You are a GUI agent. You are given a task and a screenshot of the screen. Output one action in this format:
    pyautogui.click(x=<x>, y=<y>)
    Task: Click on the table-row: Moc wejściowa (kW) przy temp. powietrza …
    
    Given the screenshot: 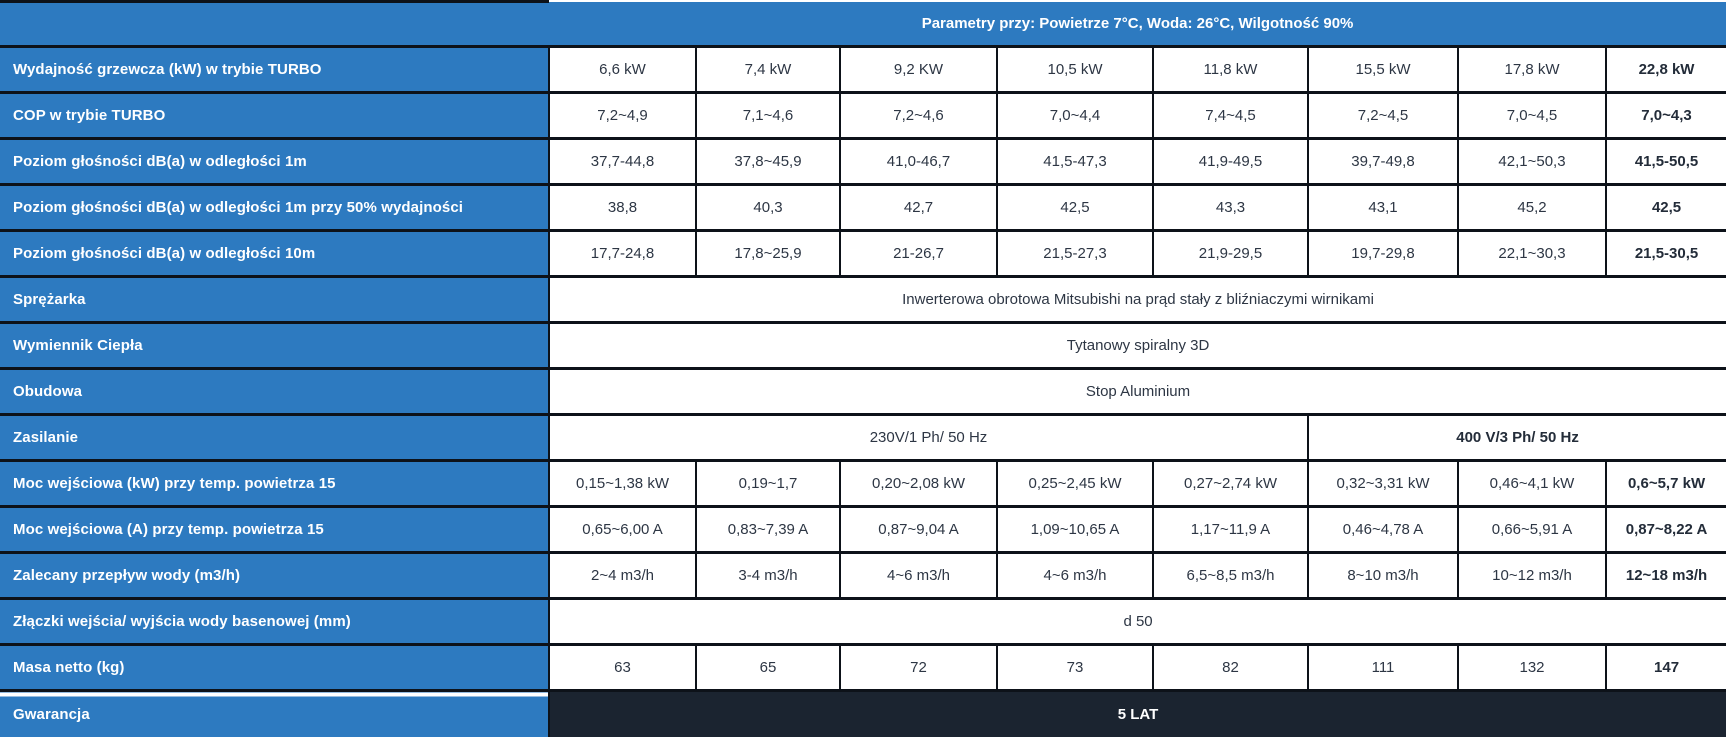 What is the action you would take?
    pyautogui.click(x=863, y=484)
    